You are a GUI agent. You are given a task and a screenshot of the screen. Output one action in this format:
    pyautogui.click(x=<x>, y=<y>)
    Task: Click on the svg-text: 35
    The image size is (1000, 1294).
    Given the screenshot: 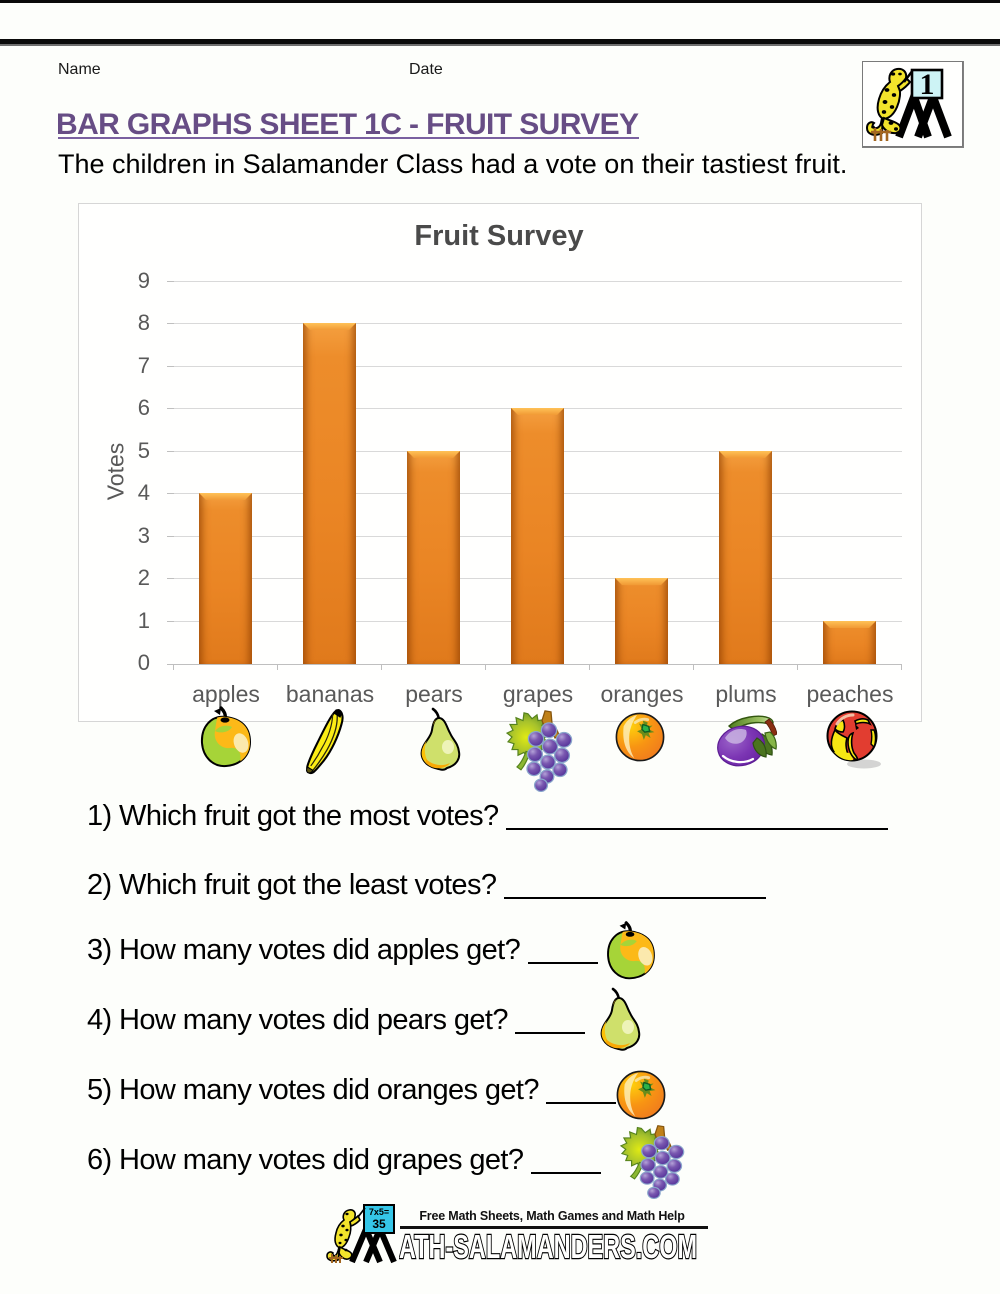 What is the action you would take?
    pyautogui.click(x=379, y=1224)
    